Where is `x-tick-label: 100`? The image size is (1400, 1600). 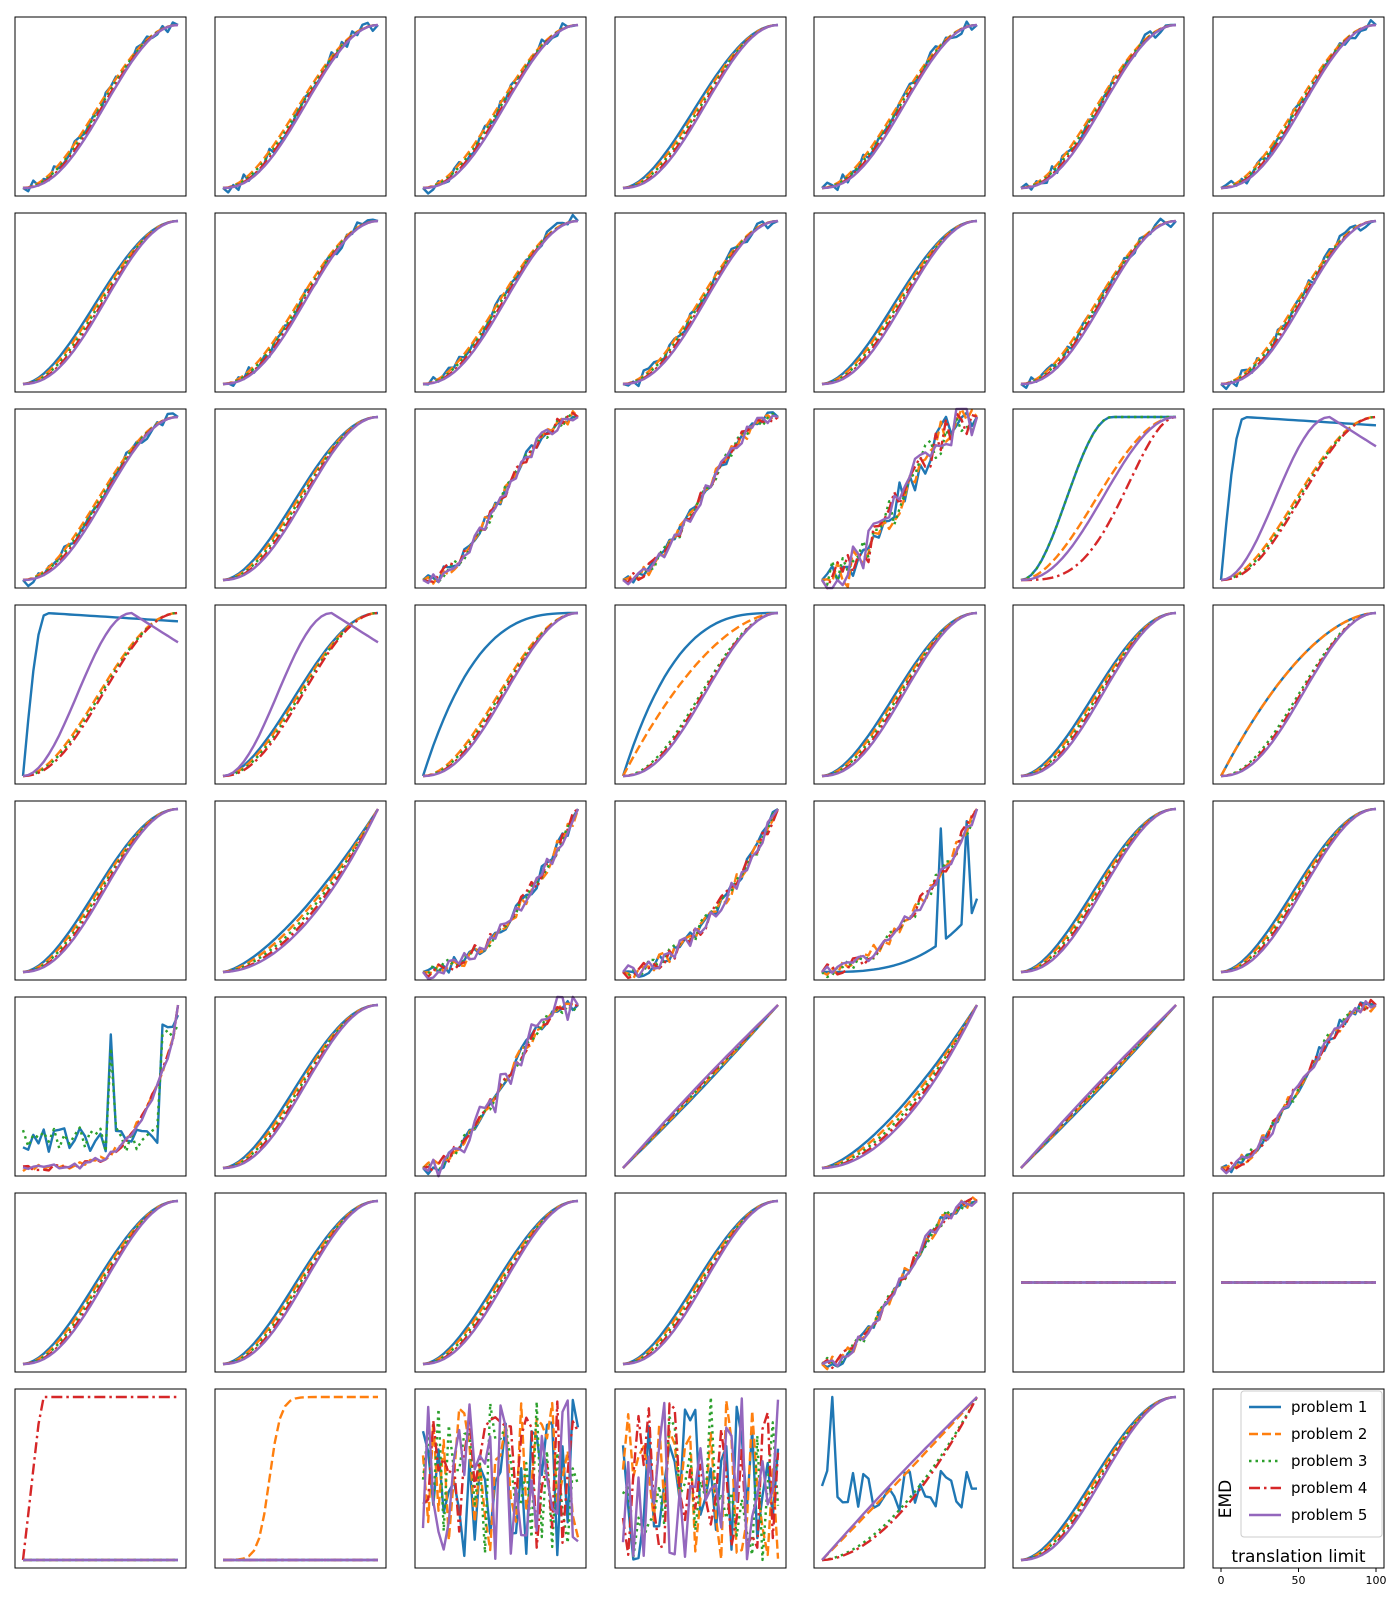
x-tick-label: 100 is located at coordinates (1376, 1580).